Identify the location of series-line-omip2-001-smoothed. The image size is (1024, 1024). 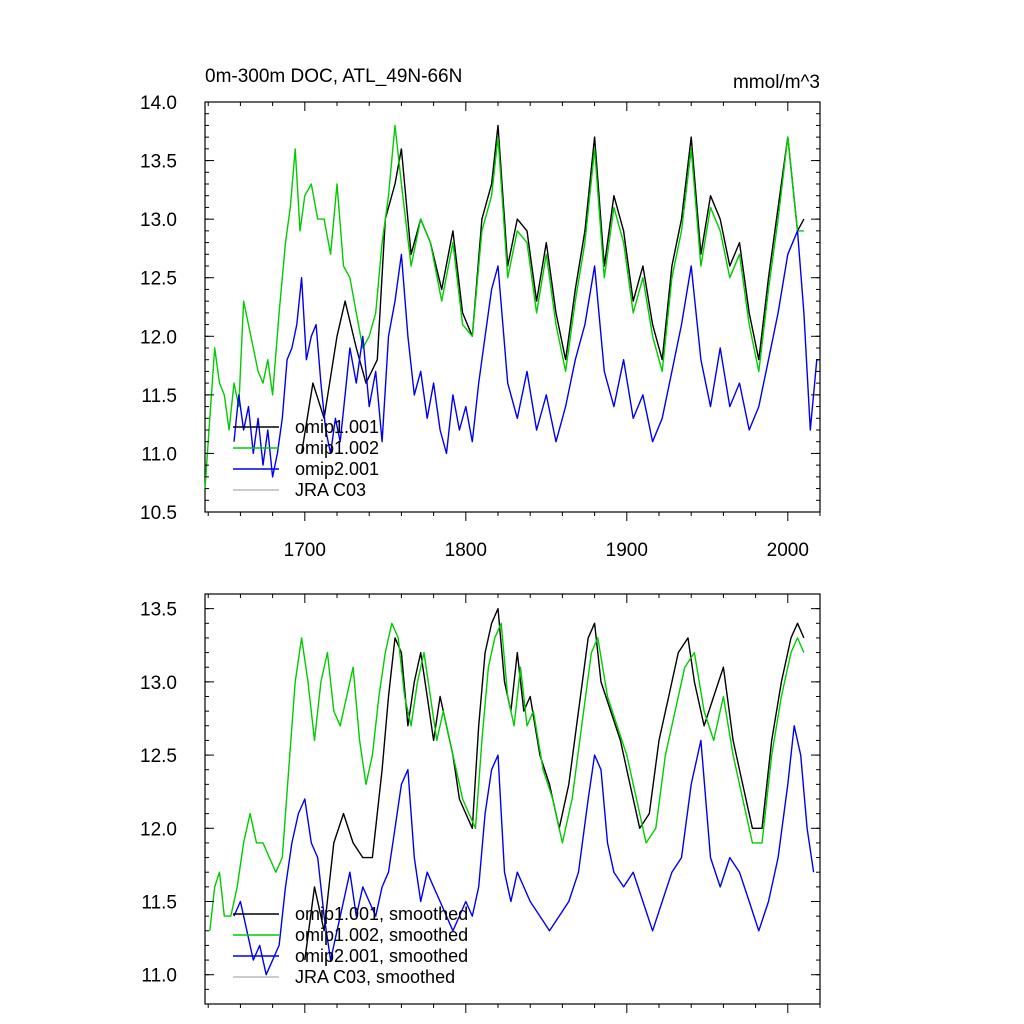
(524, 850).